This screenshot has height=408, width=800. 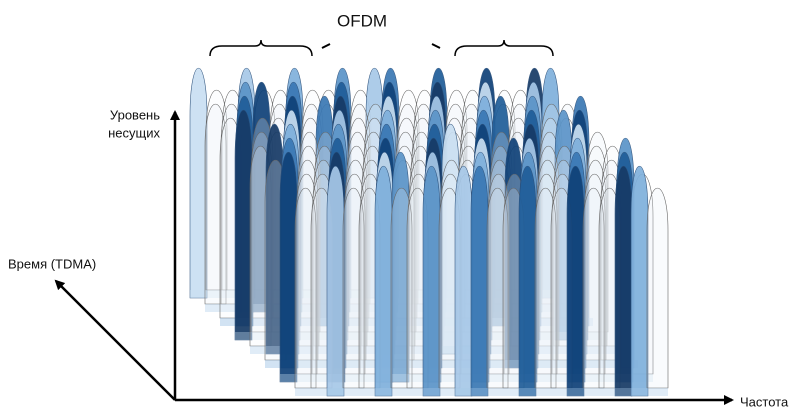 What do you see at coordinates (134, 132) in the screenshot?
I see `y-axis-label: несущих` at bounding box center [134, 132].